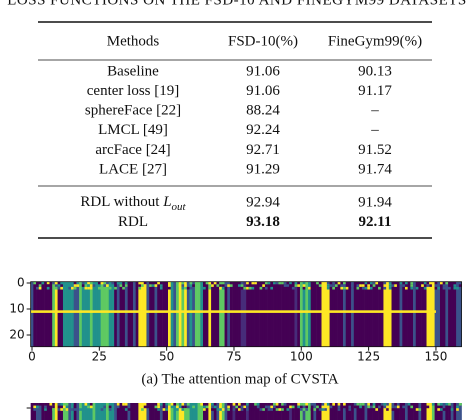 The height and width of the screenshot is (420, 474). Describe the element at coordinates (133, 222) in the screenshot. I see `table-cell: RDL` at that location.